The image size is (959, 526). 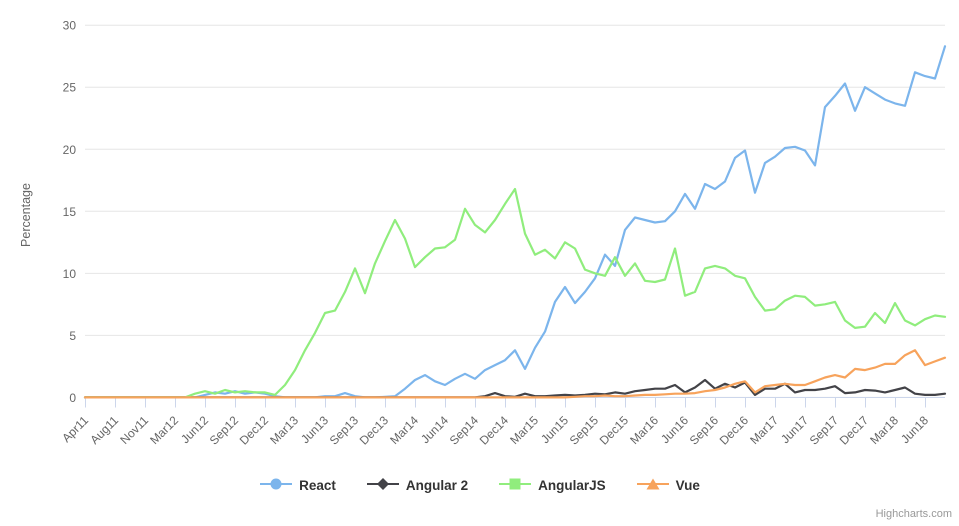 I want to click on x-axis-label: Jun15, so click(x=554, y=429).